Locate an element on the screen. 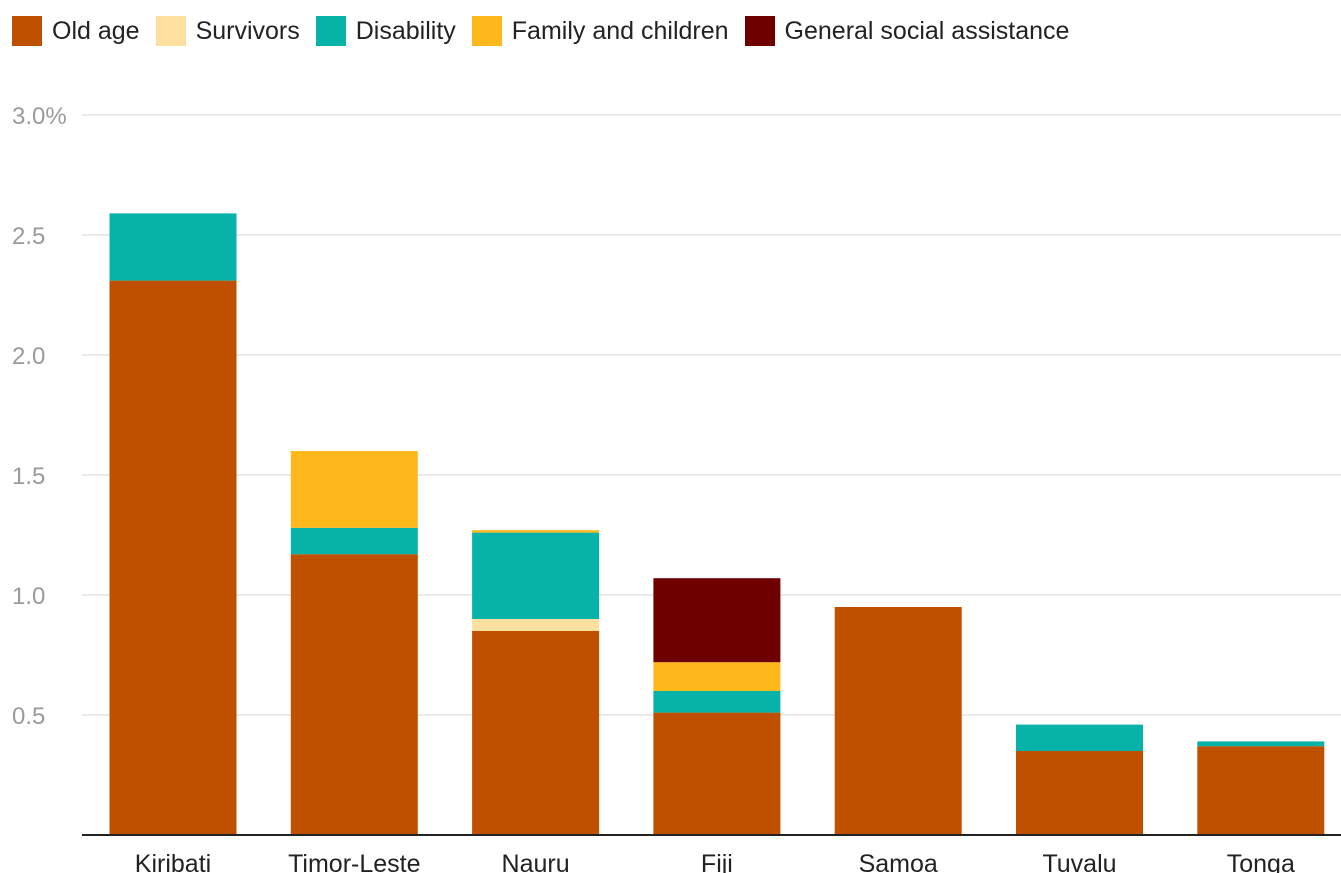  legend-label: General social assistance is located at coordinates (927, 30).